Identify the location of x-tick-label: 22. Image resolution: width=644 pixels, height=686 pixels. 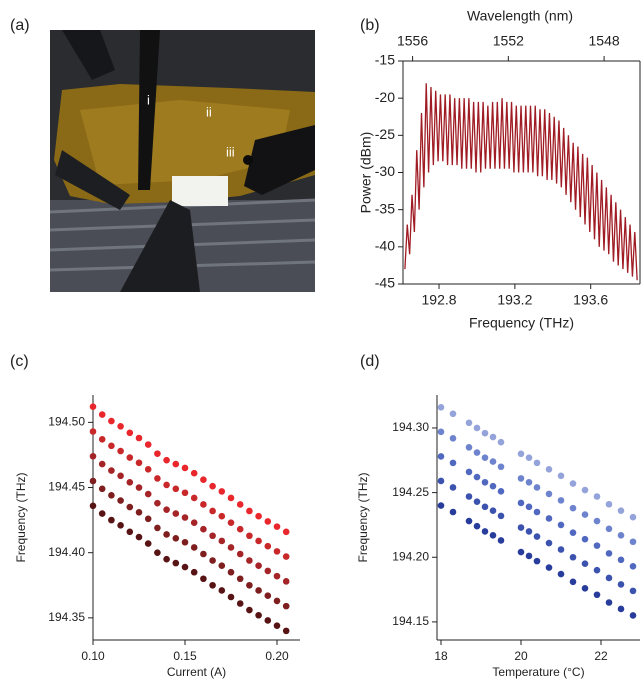
(601, 656).